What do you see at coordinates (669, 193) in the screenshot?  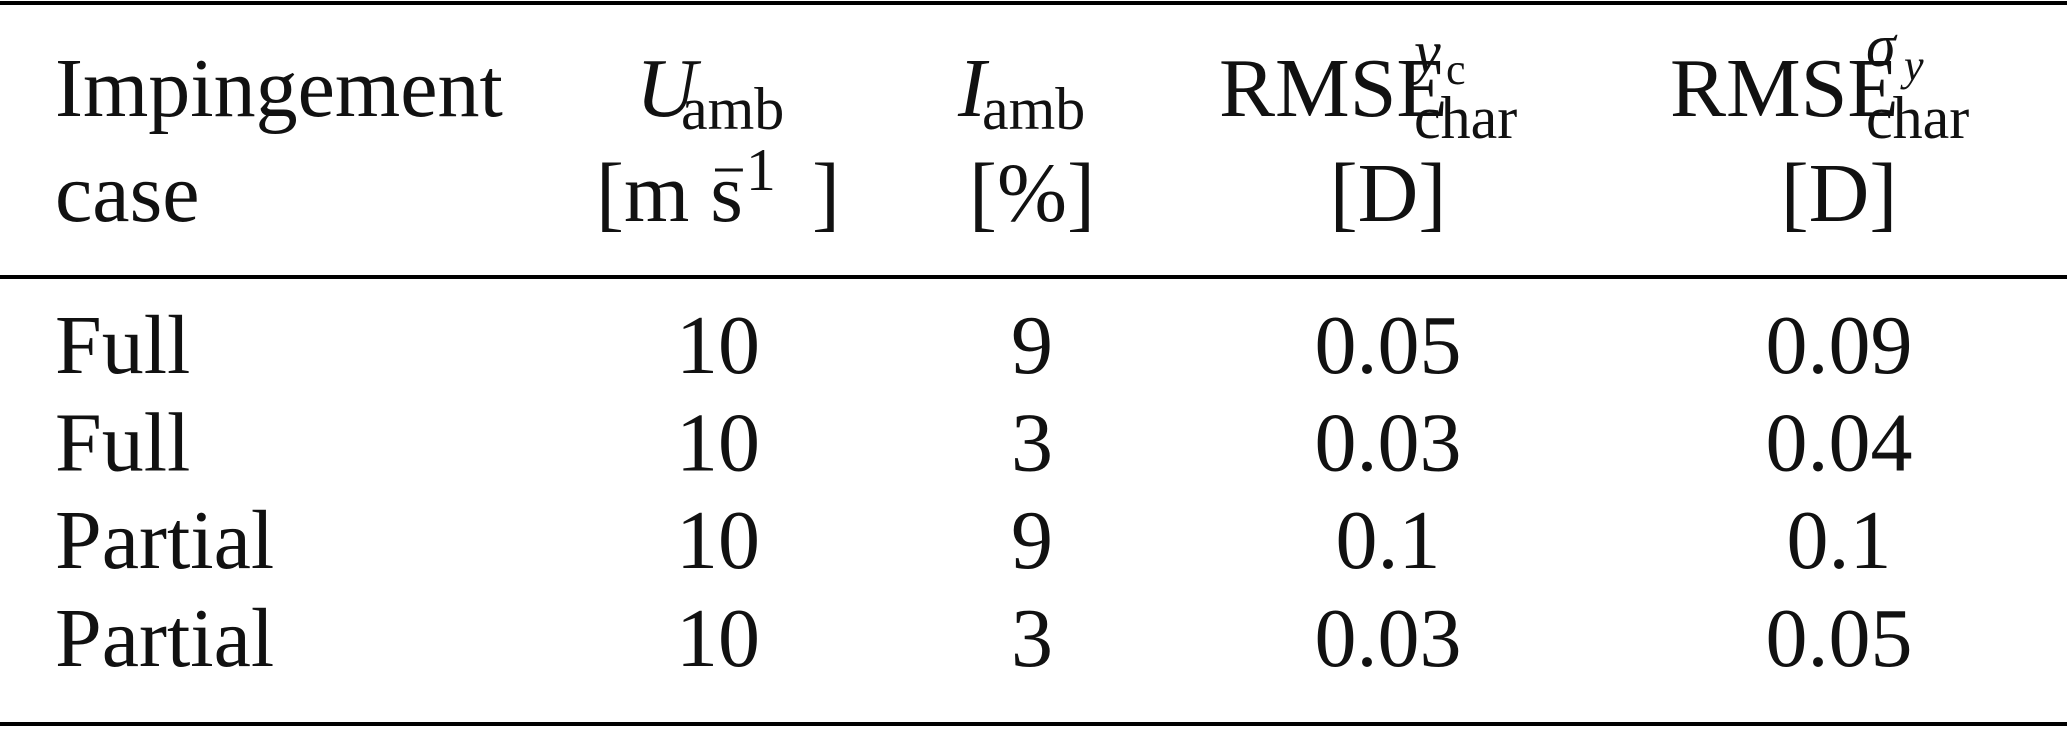 I see `header-unit: [m s` at bounding box center [669, 193].